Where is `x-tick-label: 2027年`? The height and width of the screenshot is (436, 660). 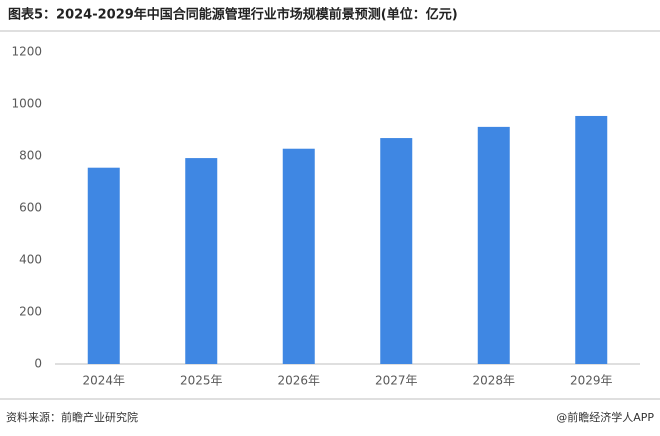 x-tick-label: 2027年 is located at coordinates (396, 381).